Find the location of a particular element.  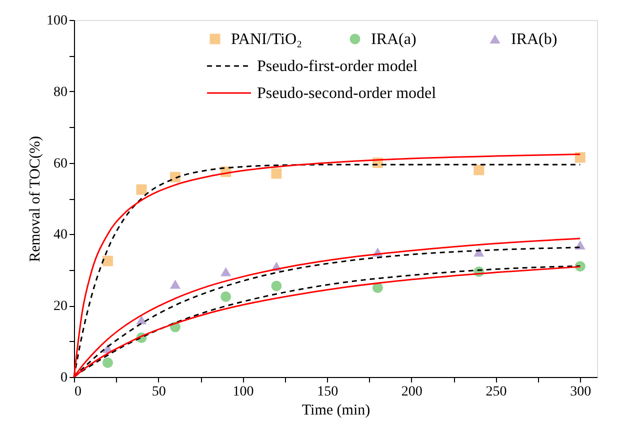

y-tick-label: 40 is located at coordinates (61, 235).